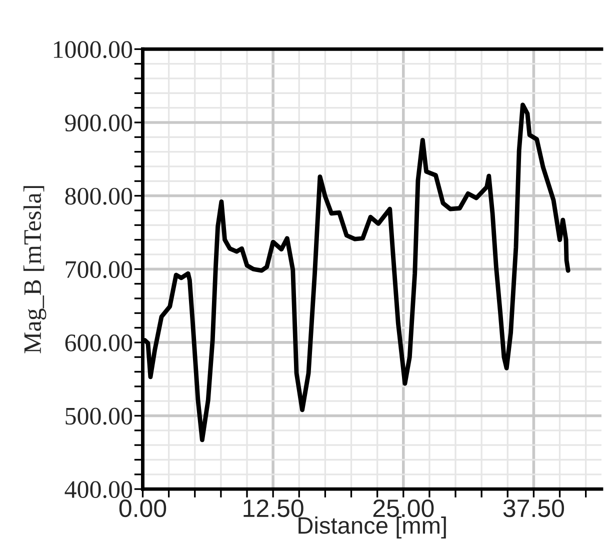  Describe the element at coordinates (98, 123) in the screenshot. I see `y-tick-label: 900.00` at that location.